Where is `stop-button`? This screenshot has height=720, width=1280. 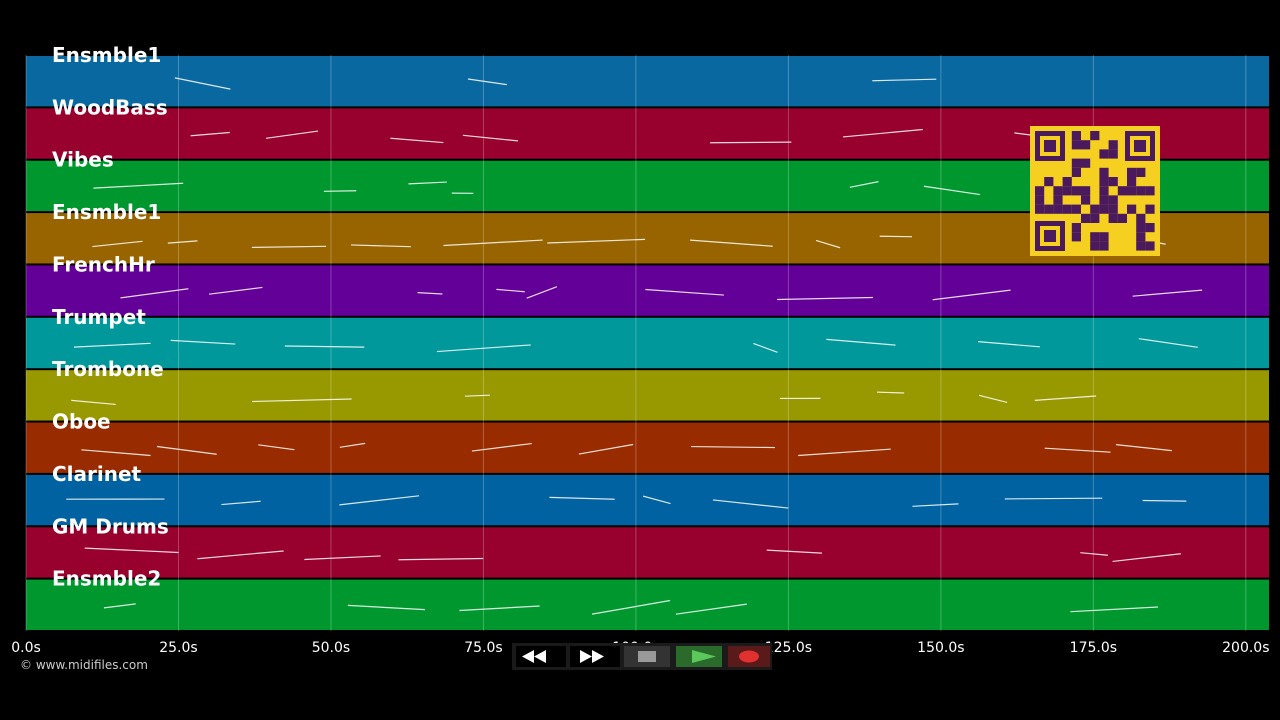 stop-button is located at coordinates (647, 656).